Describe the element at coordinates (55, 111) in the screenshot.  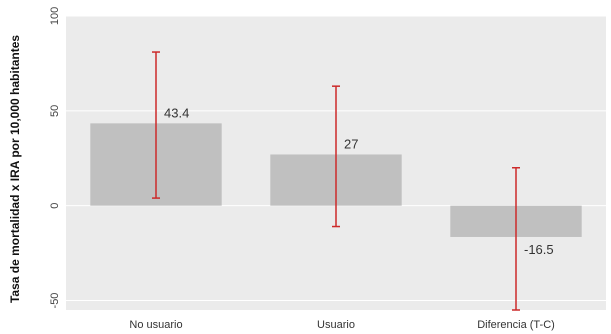
I see `y-tick-label: 50` at that location.